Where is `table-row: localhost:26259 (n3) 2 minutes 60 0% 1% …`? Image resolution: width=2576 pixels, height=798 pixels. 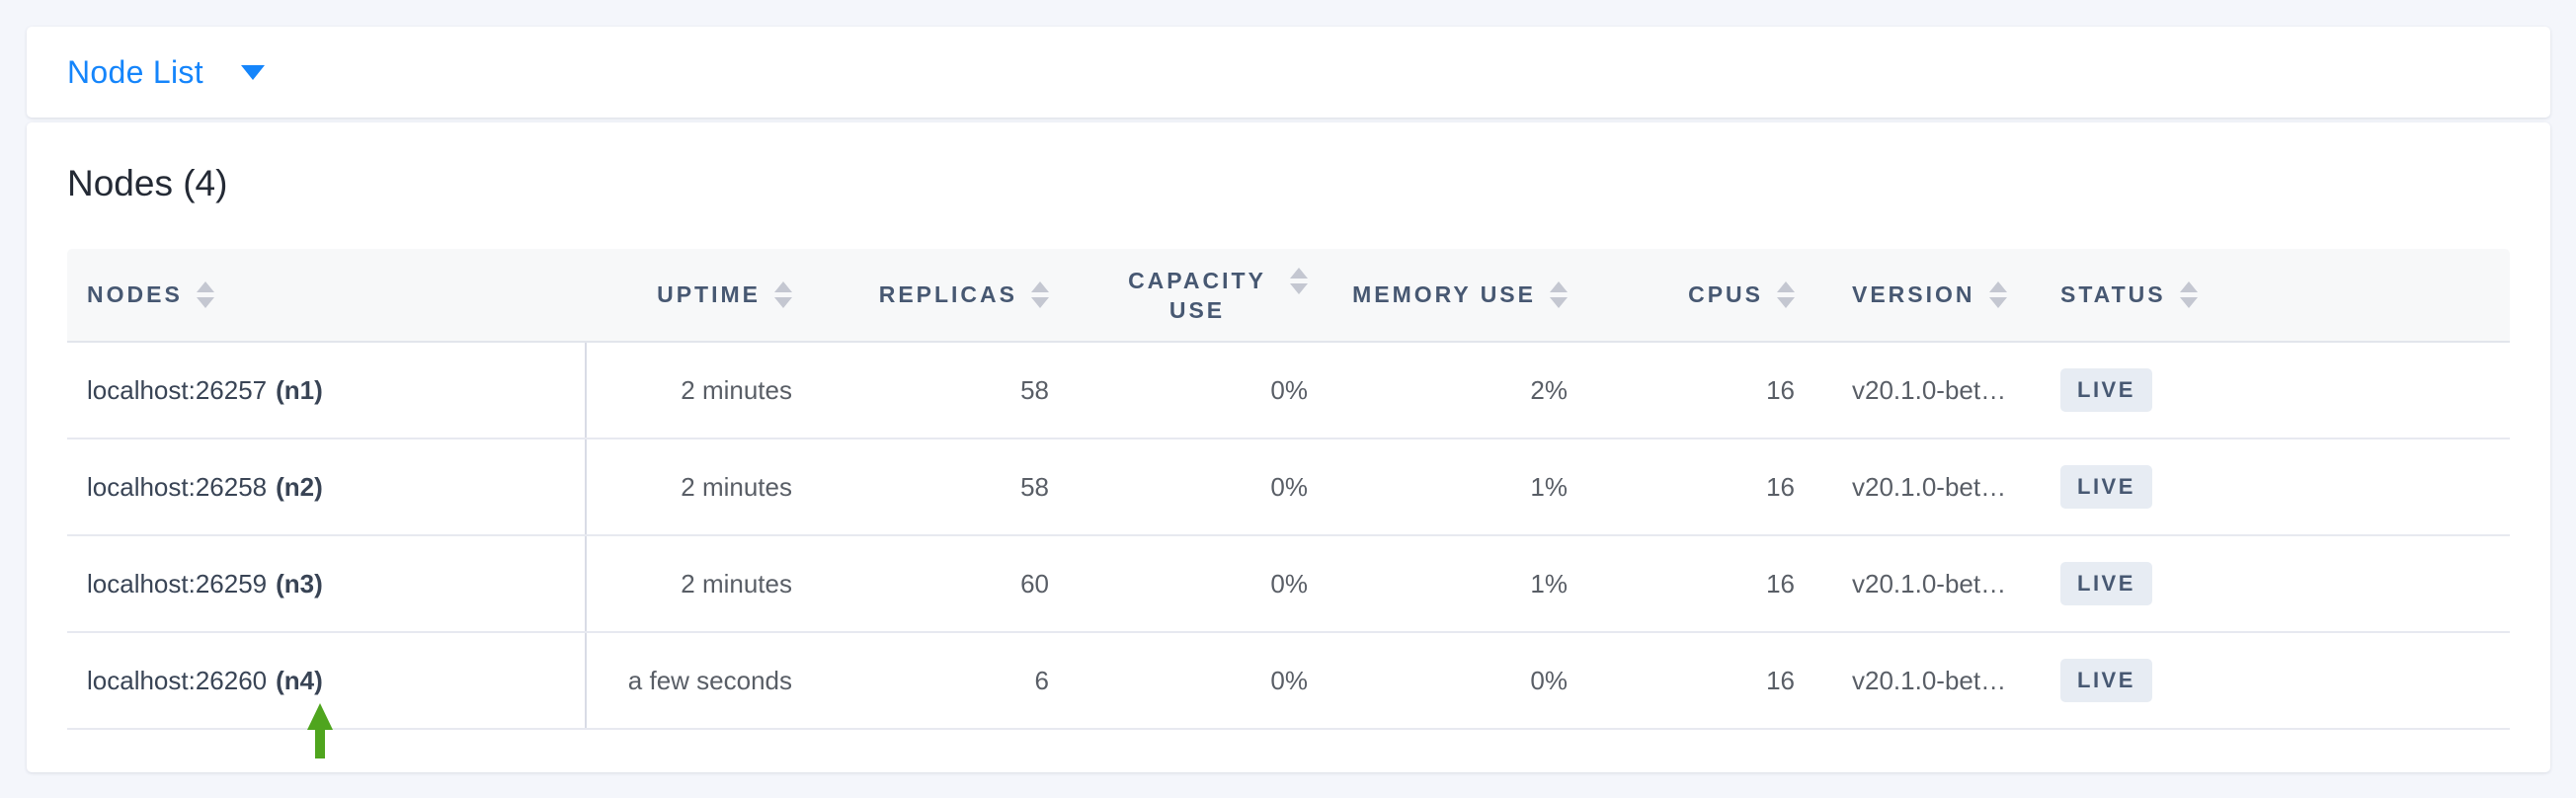 table-row: localhost:26259 (n3) 2 minutes 60 0% 1% … is located at coordinates (1288, 584).